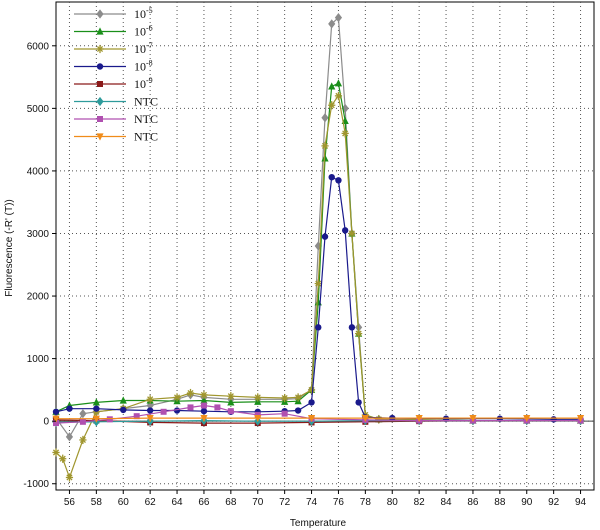 The width and height of the screenshot is (600, 530). I want to click on x-tick-label: 78, so click(366, 502).